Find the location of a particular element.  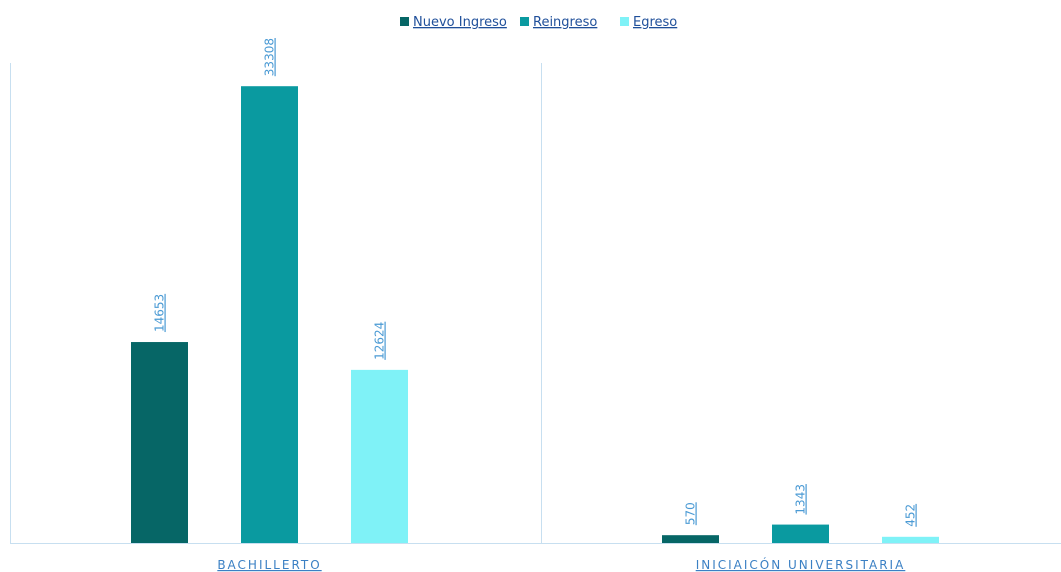

data-label: 14653 is located at coordinates (160, 313).